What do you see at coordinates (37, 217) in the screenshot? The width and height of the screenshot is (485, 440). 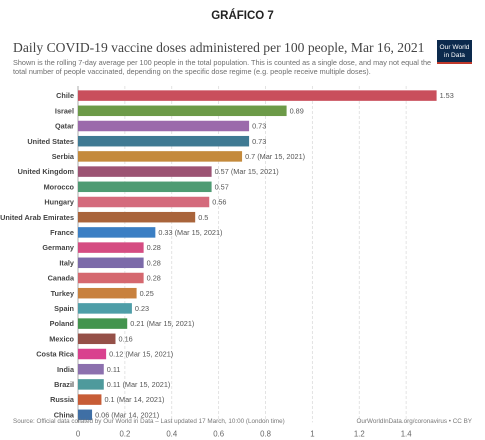 I see `category-label: United Arab Emirates` at bounding box center [37, 217].